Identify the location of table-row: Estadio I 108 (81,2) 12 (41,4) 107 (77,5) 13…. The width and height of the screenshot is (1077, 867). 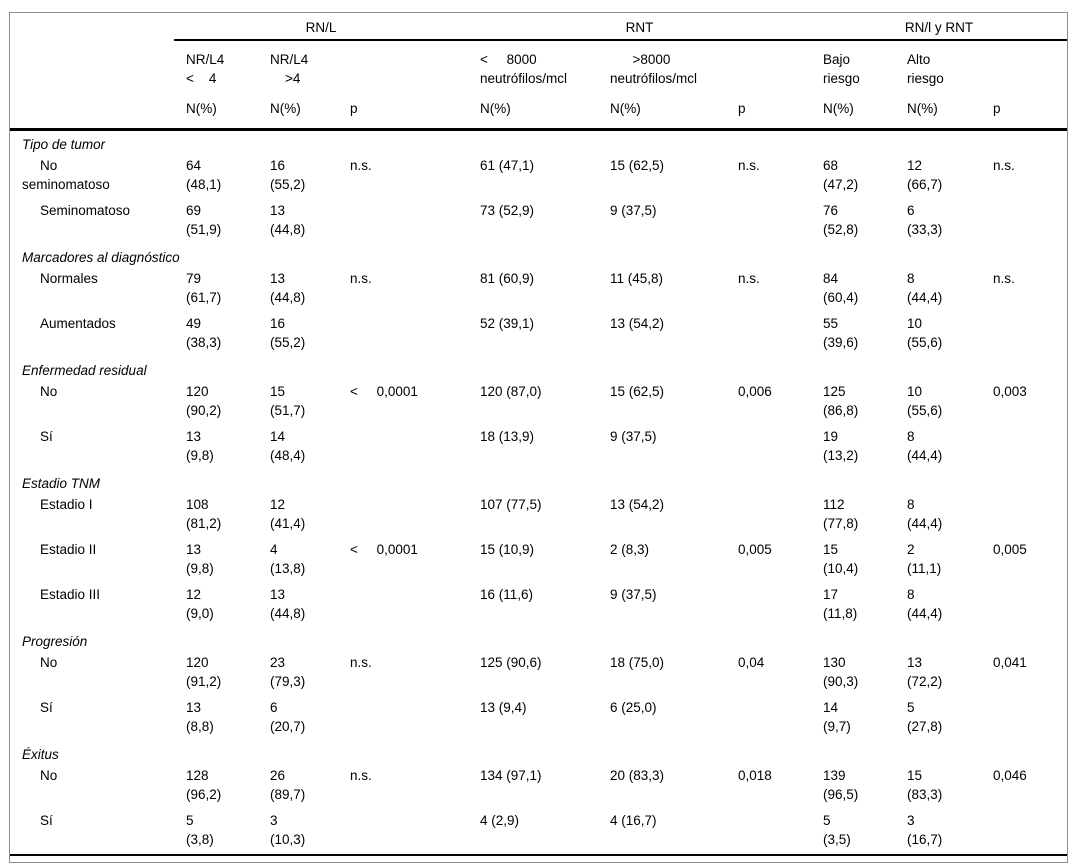
(538, 515).